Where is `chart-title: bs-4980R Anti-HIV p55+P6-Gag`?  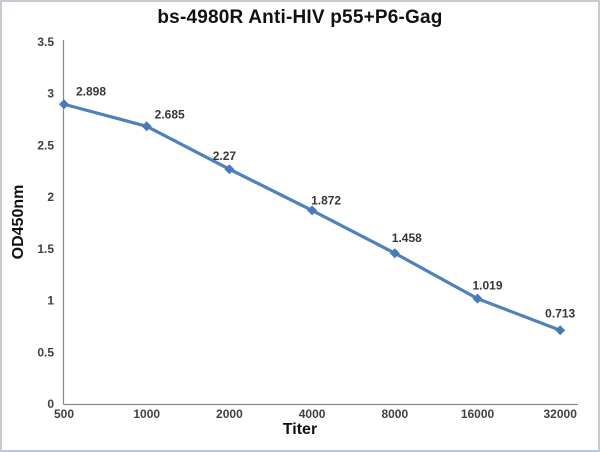
chart-title: bs-4980R Anti-HIV p55+P6-Gag is located at coordinates (300, 17).